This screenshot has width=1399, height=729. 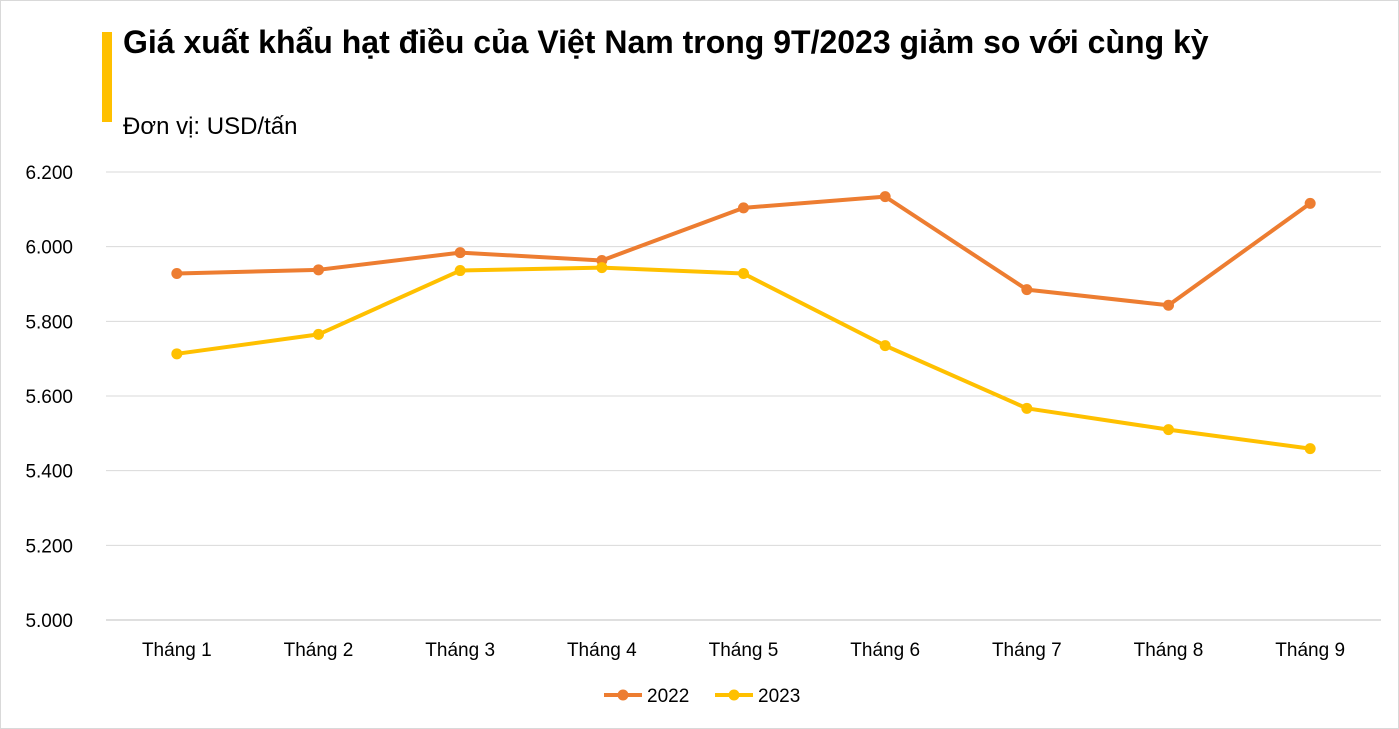 What do you see at coordinates (1310, 650) in the screenshot?
I see `x-tick-label: Tháng 9` at bounding box center [1310, 650].